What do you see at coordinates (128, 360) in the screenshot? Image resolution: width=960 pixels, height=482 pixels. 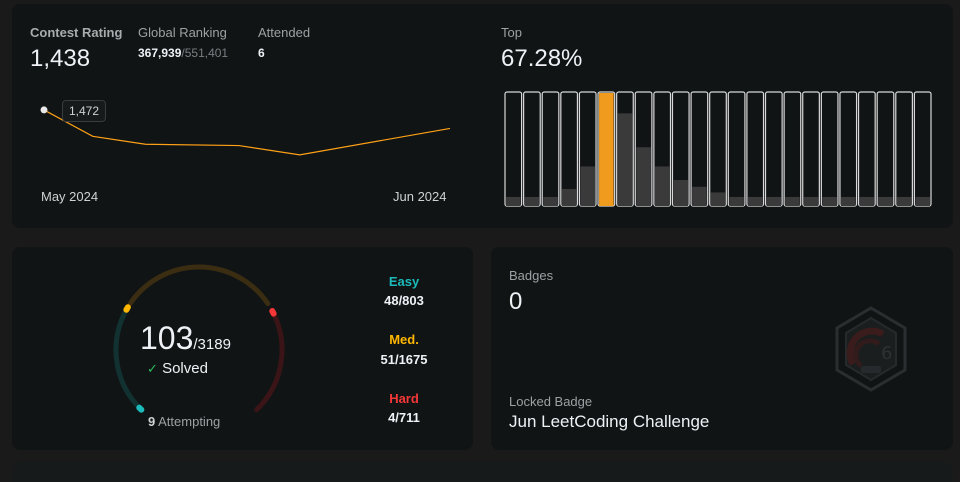 I see `ring-easy-track` at bounding box center [128, 360].